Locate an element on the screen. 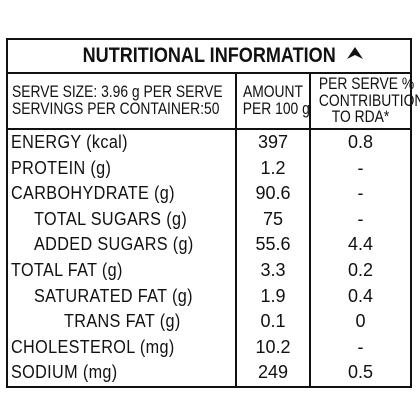 This screenshot has width=420, height=420. amount-value: 10.2 is located at coordinates (273, 346).